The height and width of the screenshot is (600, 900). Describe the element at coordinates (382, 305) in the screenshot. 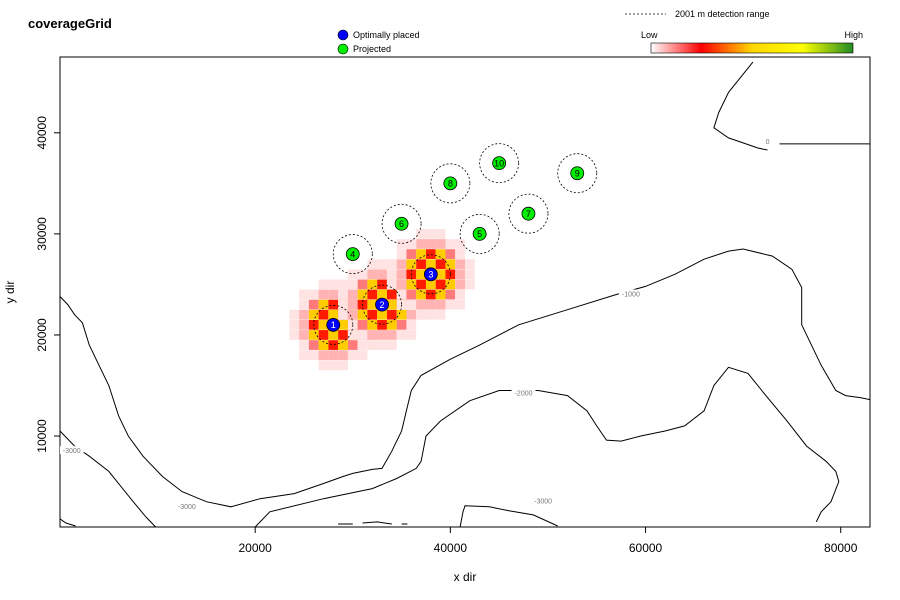

I see `receiver-id-label: 2` at that location.